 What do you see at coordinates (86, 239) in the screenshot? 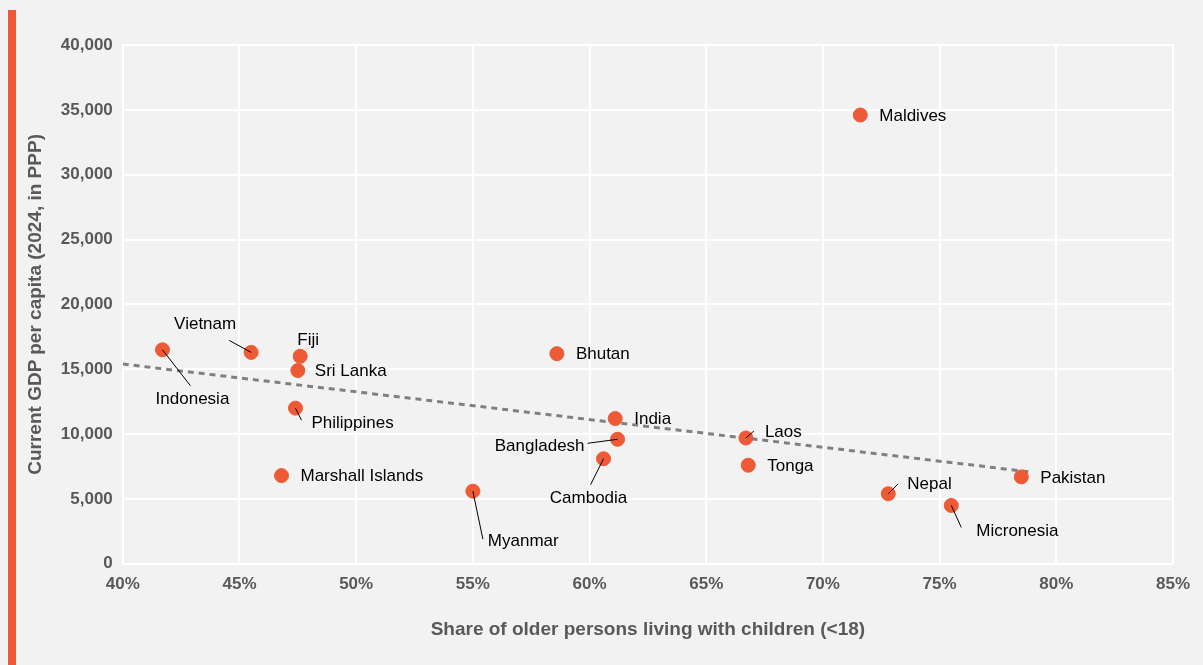
I see `y-tick-label: 25,000` at bounding box center [86, 239].